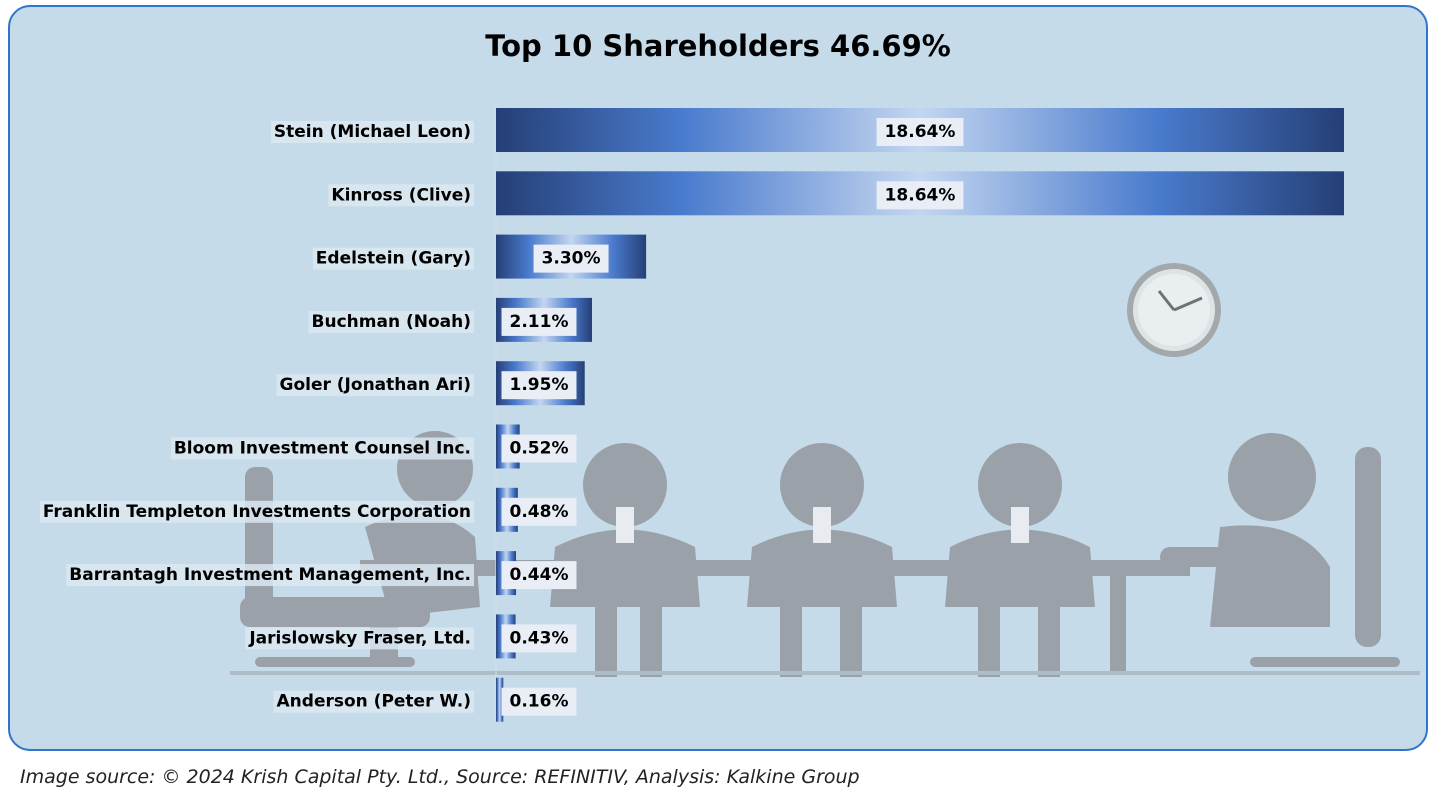 The image size is (1441, 796). I want to click on category-label: Edelstein (Gary), so click(393, 259).